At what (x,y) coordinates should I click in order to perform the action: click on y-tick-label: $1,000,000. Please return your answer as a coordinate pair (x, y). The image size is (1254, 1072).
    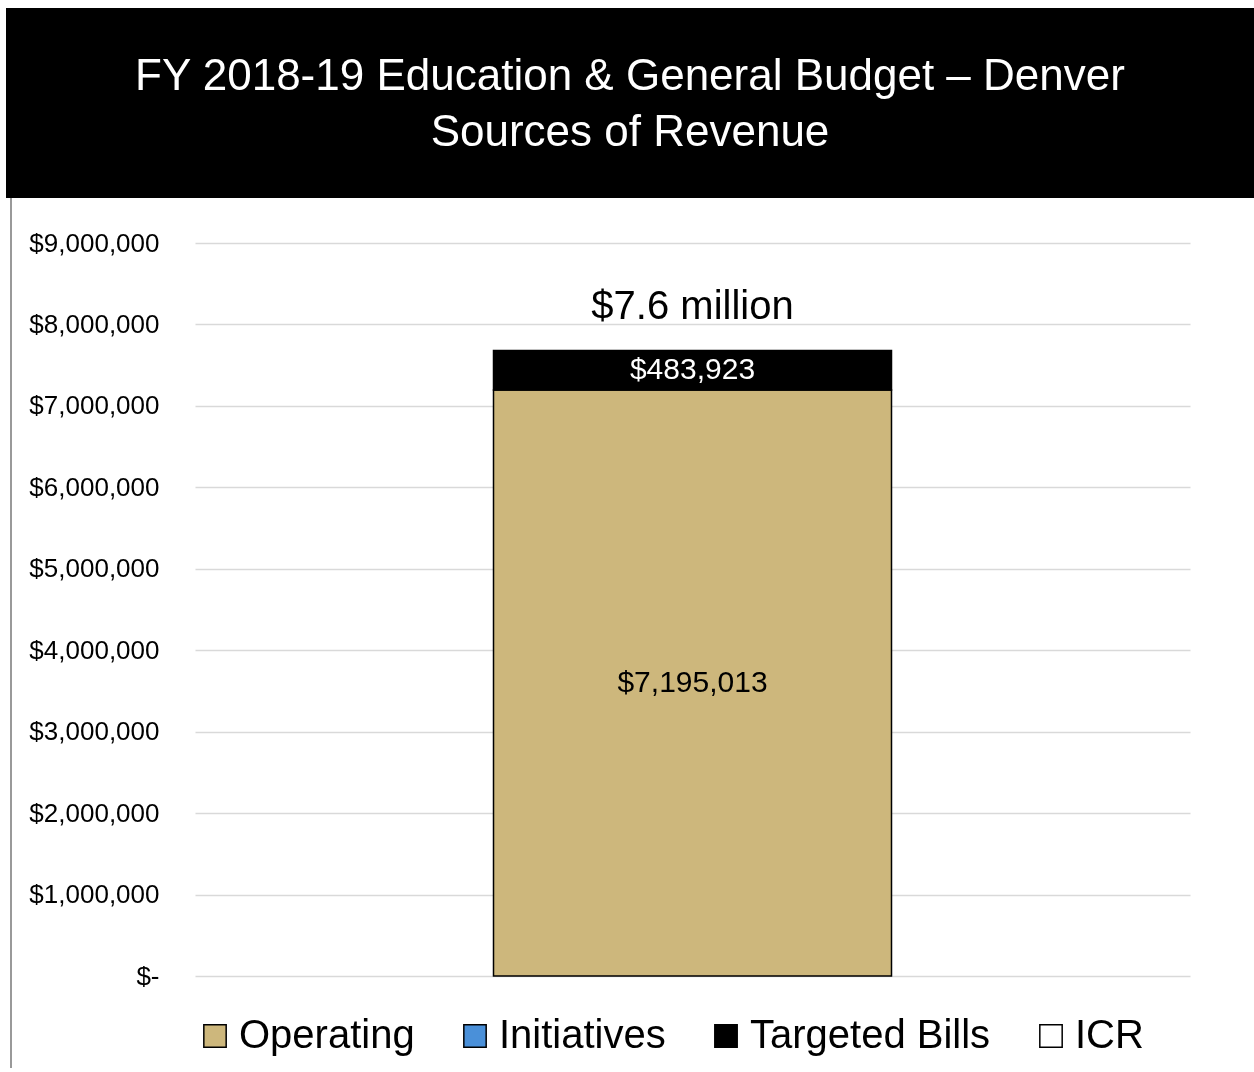
    Looking at the image, I should click on (94, 894).